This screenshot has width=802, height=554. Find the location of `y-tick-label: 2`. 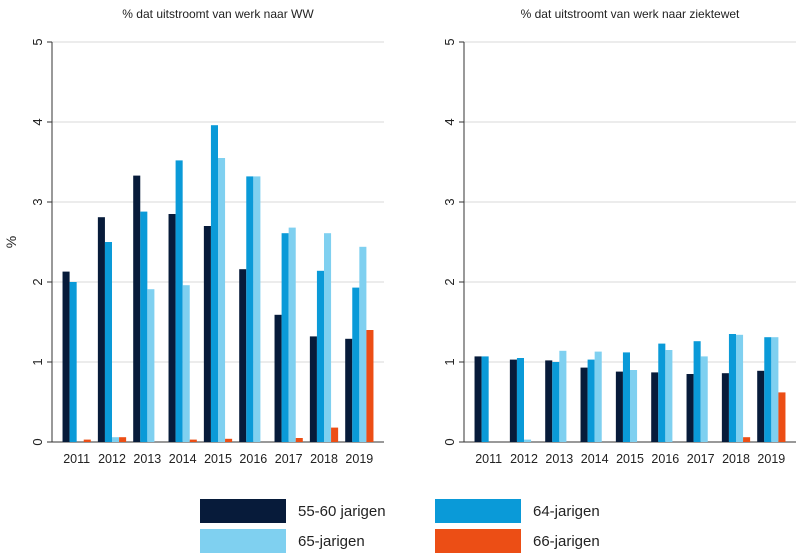

y-tick-label: 2 is located at coordinates (37, 281).